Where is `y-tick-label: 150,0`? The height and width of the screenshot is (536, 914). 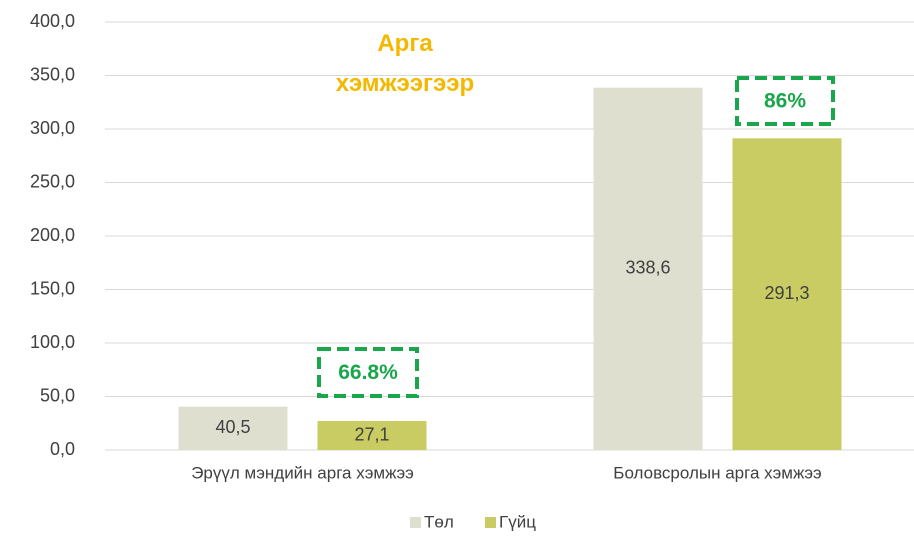
y-tick-label: 150,0 is located at coordinates (52, 288).